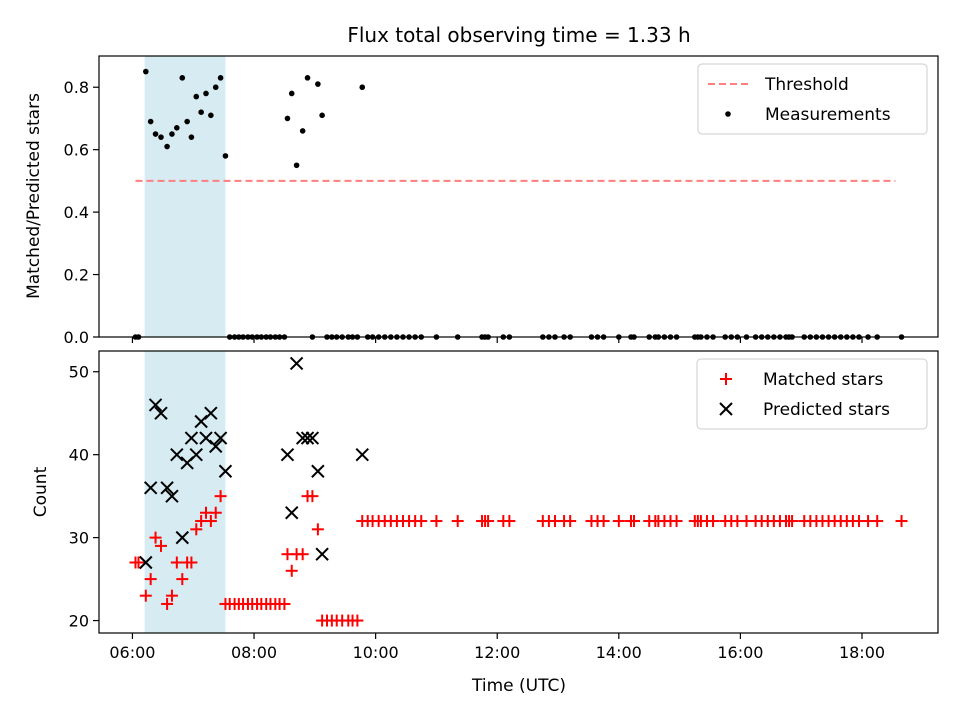 Image resolution: width=960 pixels, height=720 pixels. What do you see at coordinates (79, 455) in the screenshot?
I see `y-tick-label: 40` at bounding box center [79, 455].